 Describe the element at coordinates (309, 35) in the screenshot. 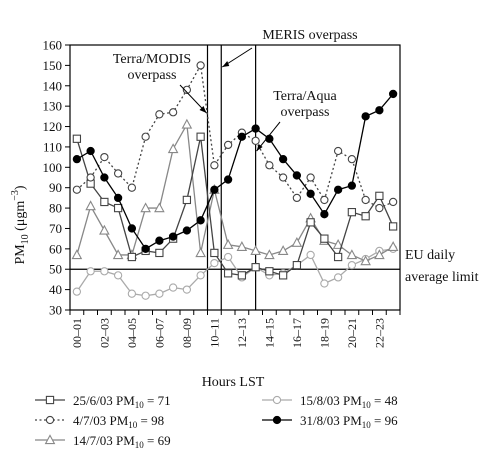

I see `meris-label: MERIS overpass` at that location.